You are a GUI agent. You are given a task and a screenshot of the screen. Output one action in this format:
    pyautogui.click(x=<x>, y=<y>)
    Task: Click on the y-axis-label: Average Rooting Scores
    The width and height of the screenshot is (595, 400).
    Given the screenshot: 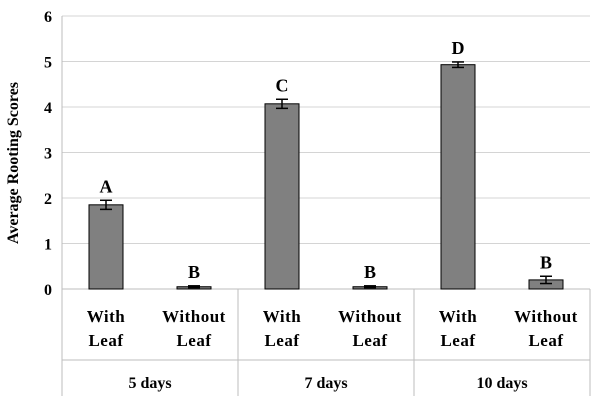 What is the action you would take?
    pyautogui.click(x=13, y=163)
    